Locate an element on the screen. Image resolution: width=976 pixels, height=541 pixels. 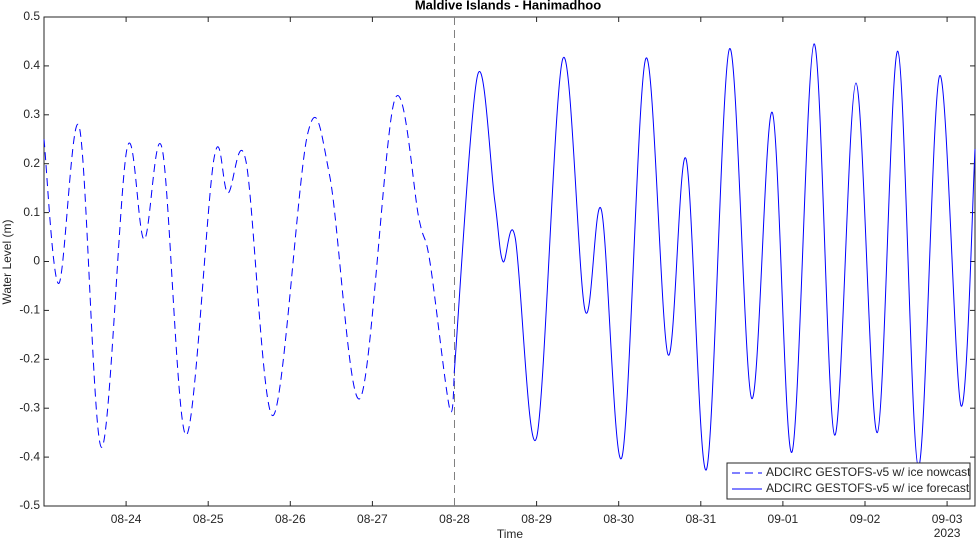
legend-box is located at coordinates (848, 481).